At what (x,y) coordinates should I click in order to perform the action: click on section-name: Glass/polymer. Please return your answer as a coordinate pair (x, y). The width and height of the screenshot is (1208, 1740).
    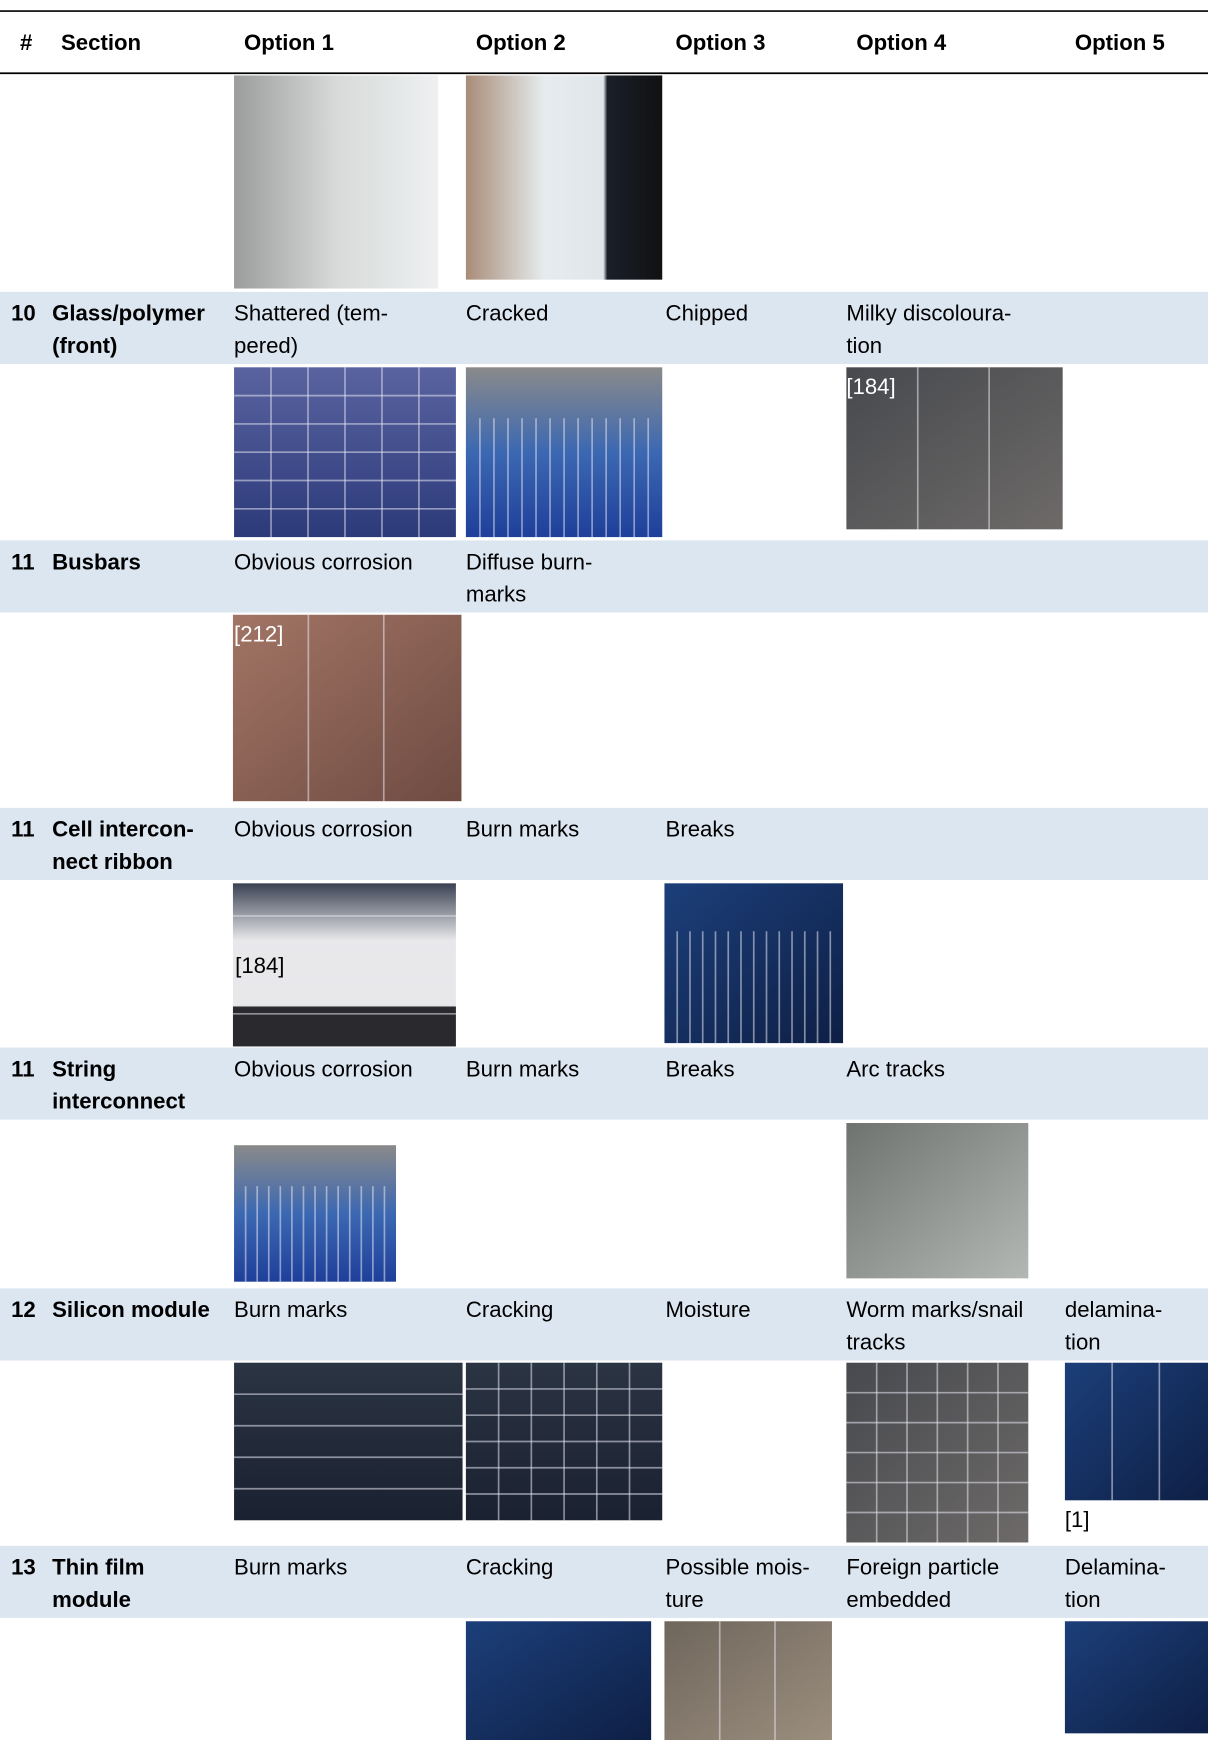
    Looking at the image, I should click on (128, 313).